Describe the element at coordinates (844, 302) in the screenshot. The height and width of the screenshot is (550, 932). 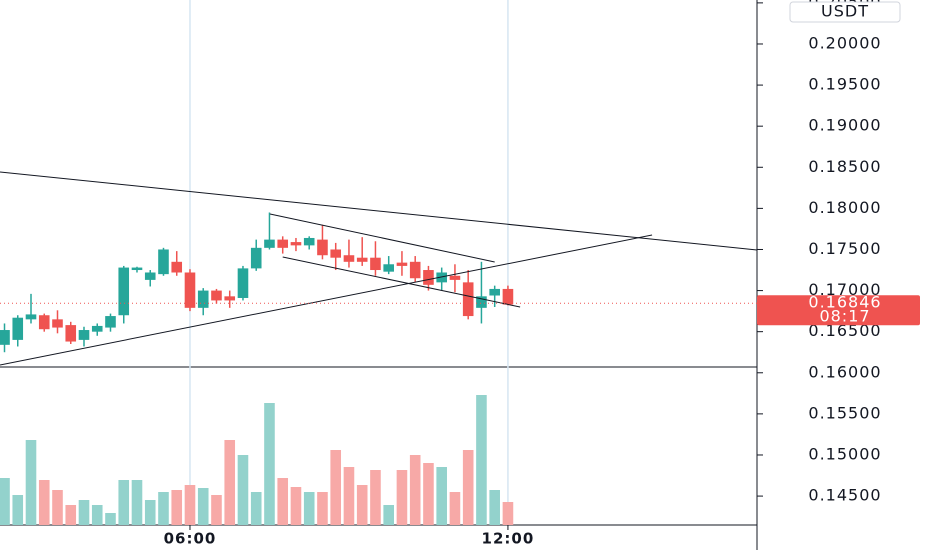
I see `last-price-label: 0.16846` at that location.